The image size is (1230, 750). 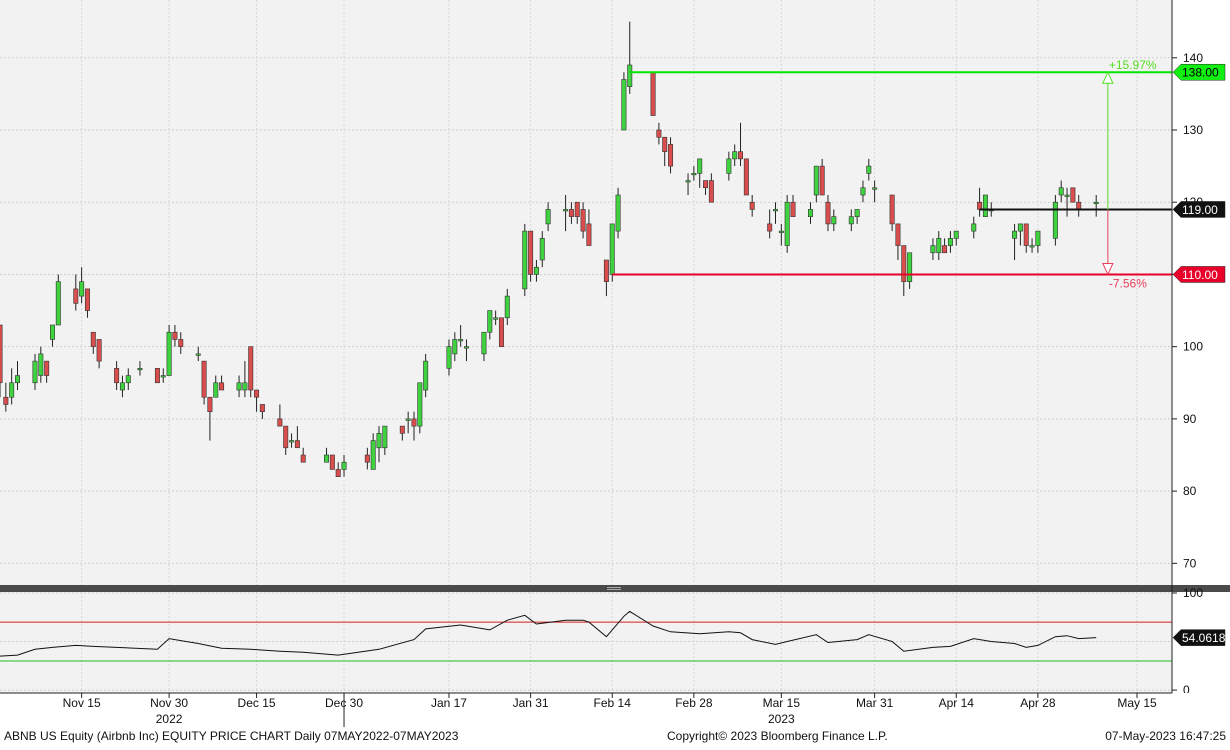 What do you see at coordinates (1165, 736) in the screenshot?
I see `footer-timestamp: 07-May-2023 16:47:25` at bounding box center [1165, 736].